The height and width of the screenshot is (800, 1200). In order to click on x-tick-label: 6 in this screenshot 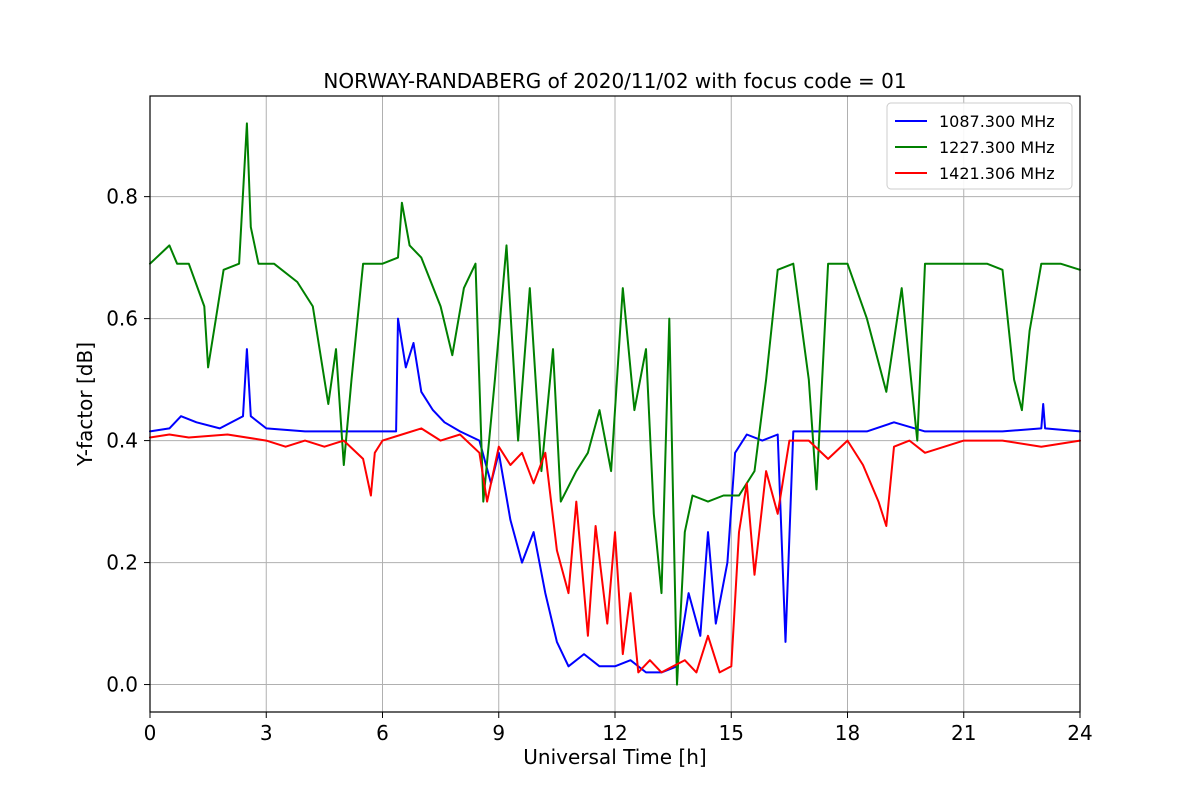, I will do `click(382, 733)`.